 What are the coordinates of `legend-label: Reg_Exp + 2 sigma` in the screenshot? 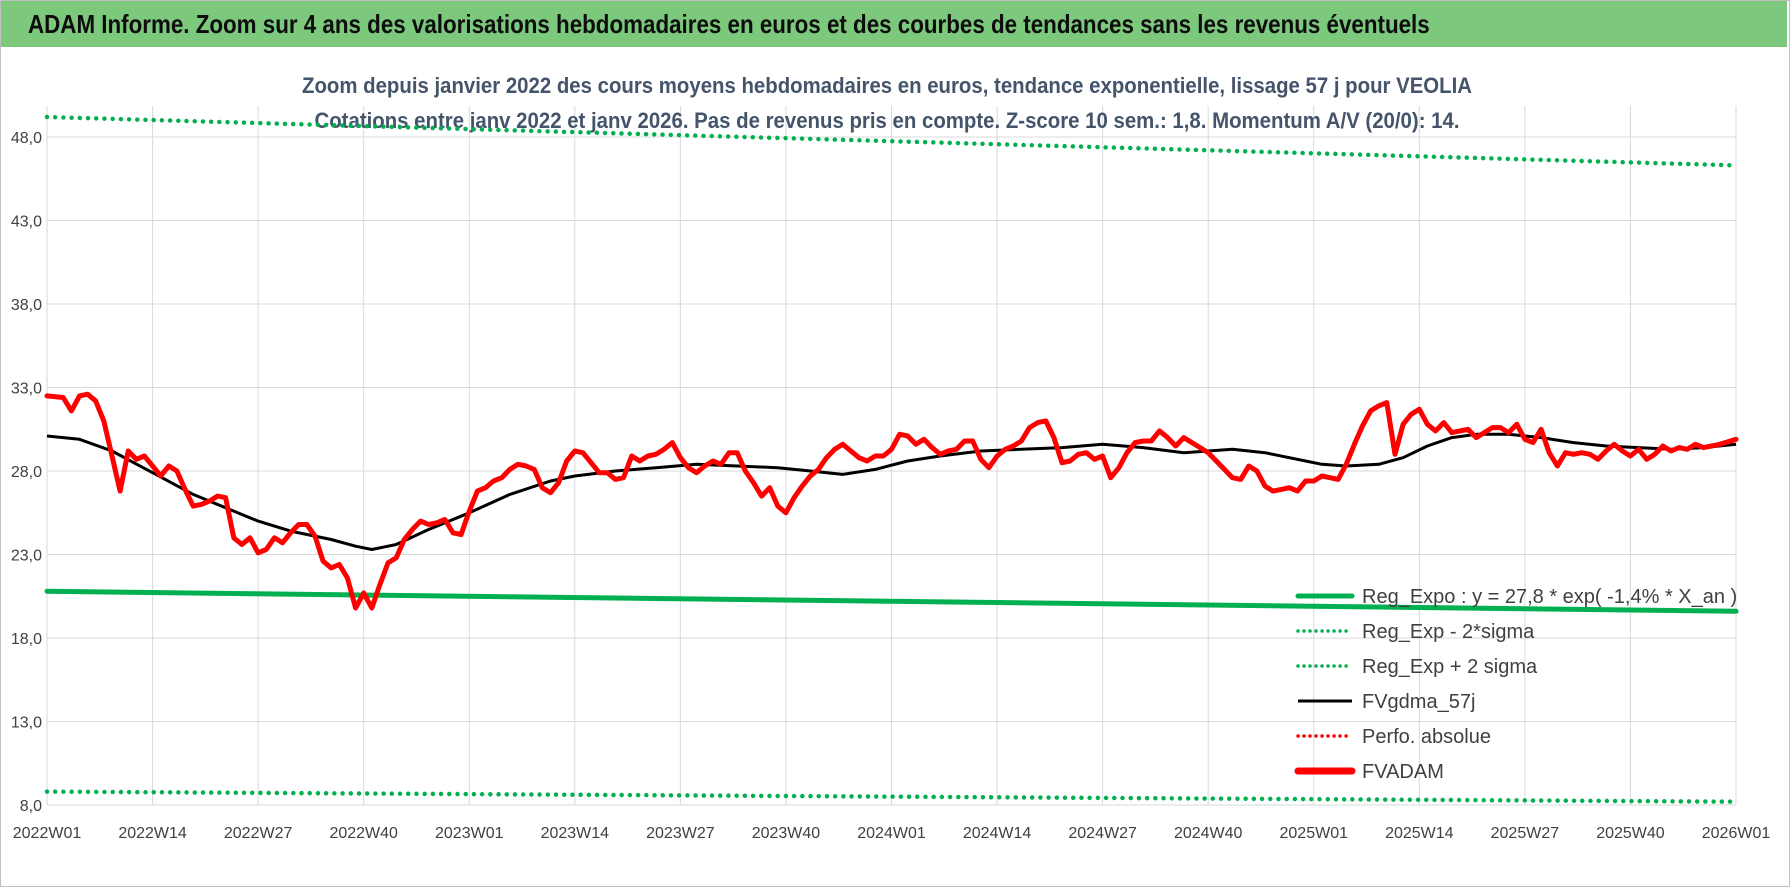 It's located at (1450, 667).